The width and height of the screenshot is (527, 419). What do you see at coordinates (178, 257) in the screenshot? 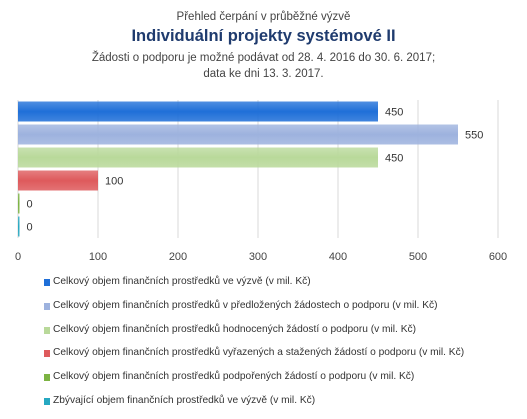
I see `x-tick-label: 200` at bounding box center [178, 257].